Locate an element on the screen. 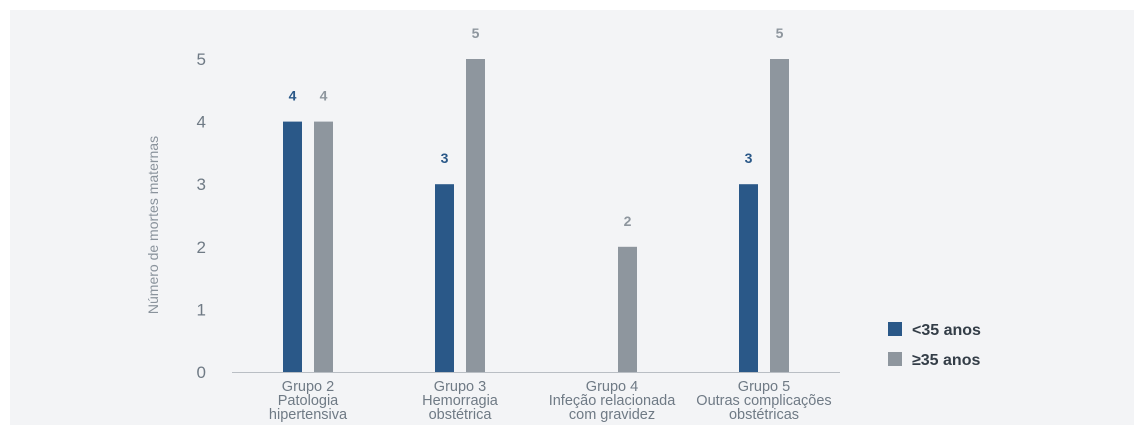 Image resolution: width=1134 pixels, height=425 pixels. category-label: Grupo 3 Hemorragia obstétrica is located at coordinates (460, 401).